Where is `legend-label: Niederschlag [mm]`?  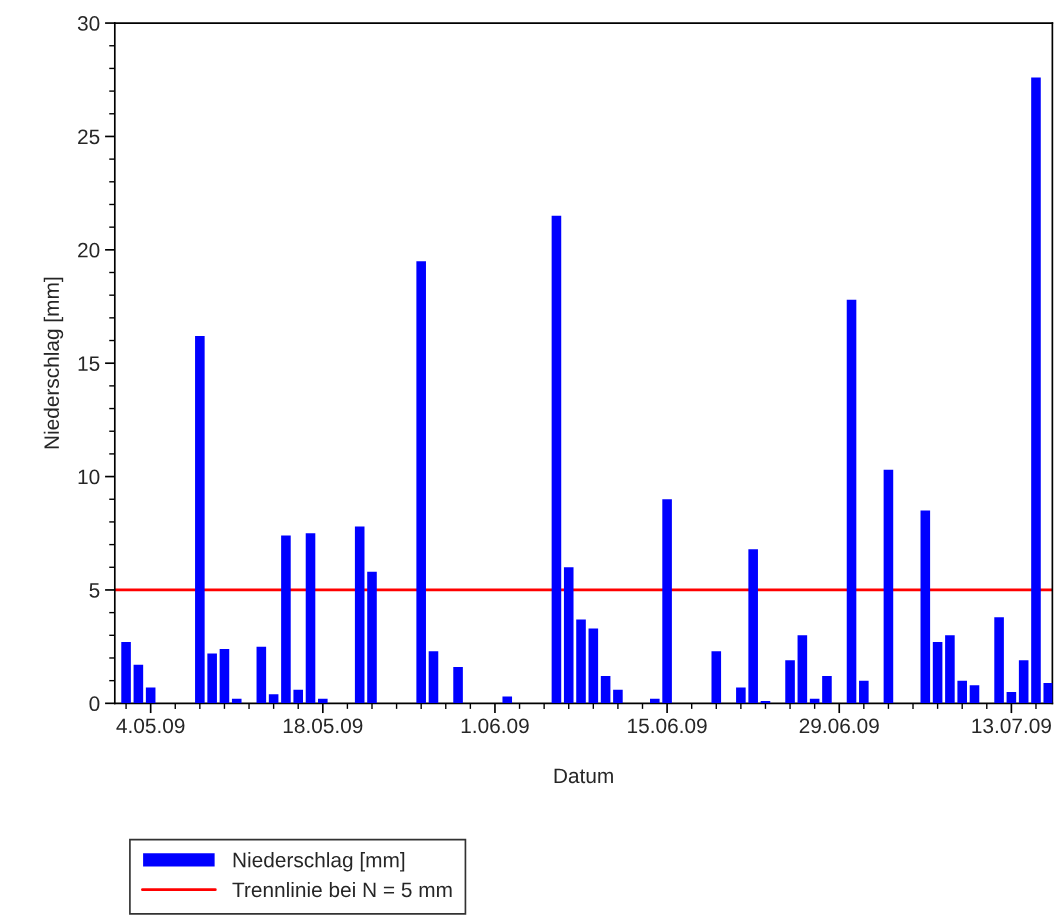
legend-label: Niederschlag [mm] is located at coordinates (319, 862).